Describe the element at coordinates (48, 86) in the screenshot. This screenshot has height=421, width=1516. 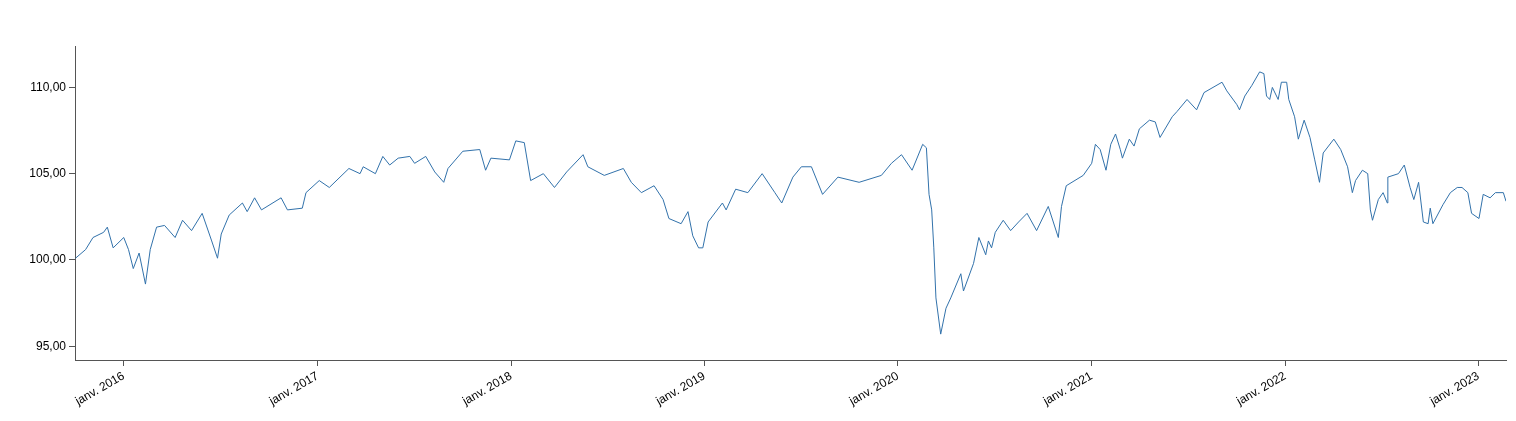
I see `y-tick-label: 110,00` at that location.